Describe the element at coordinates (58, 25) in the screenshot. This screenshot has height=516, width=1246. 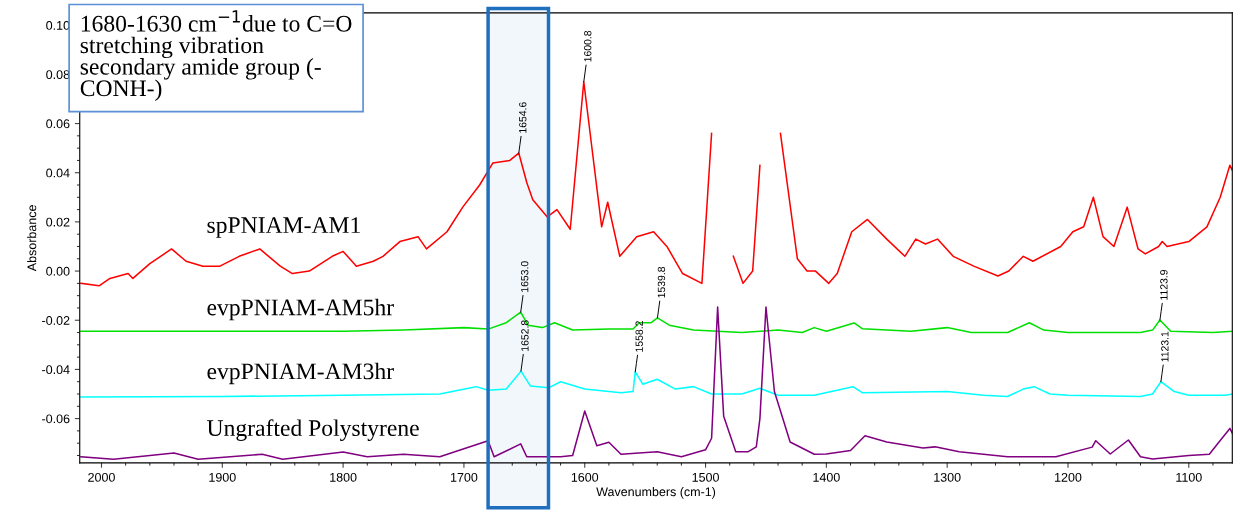
I see `y-tick-label: 0.10` at that location.